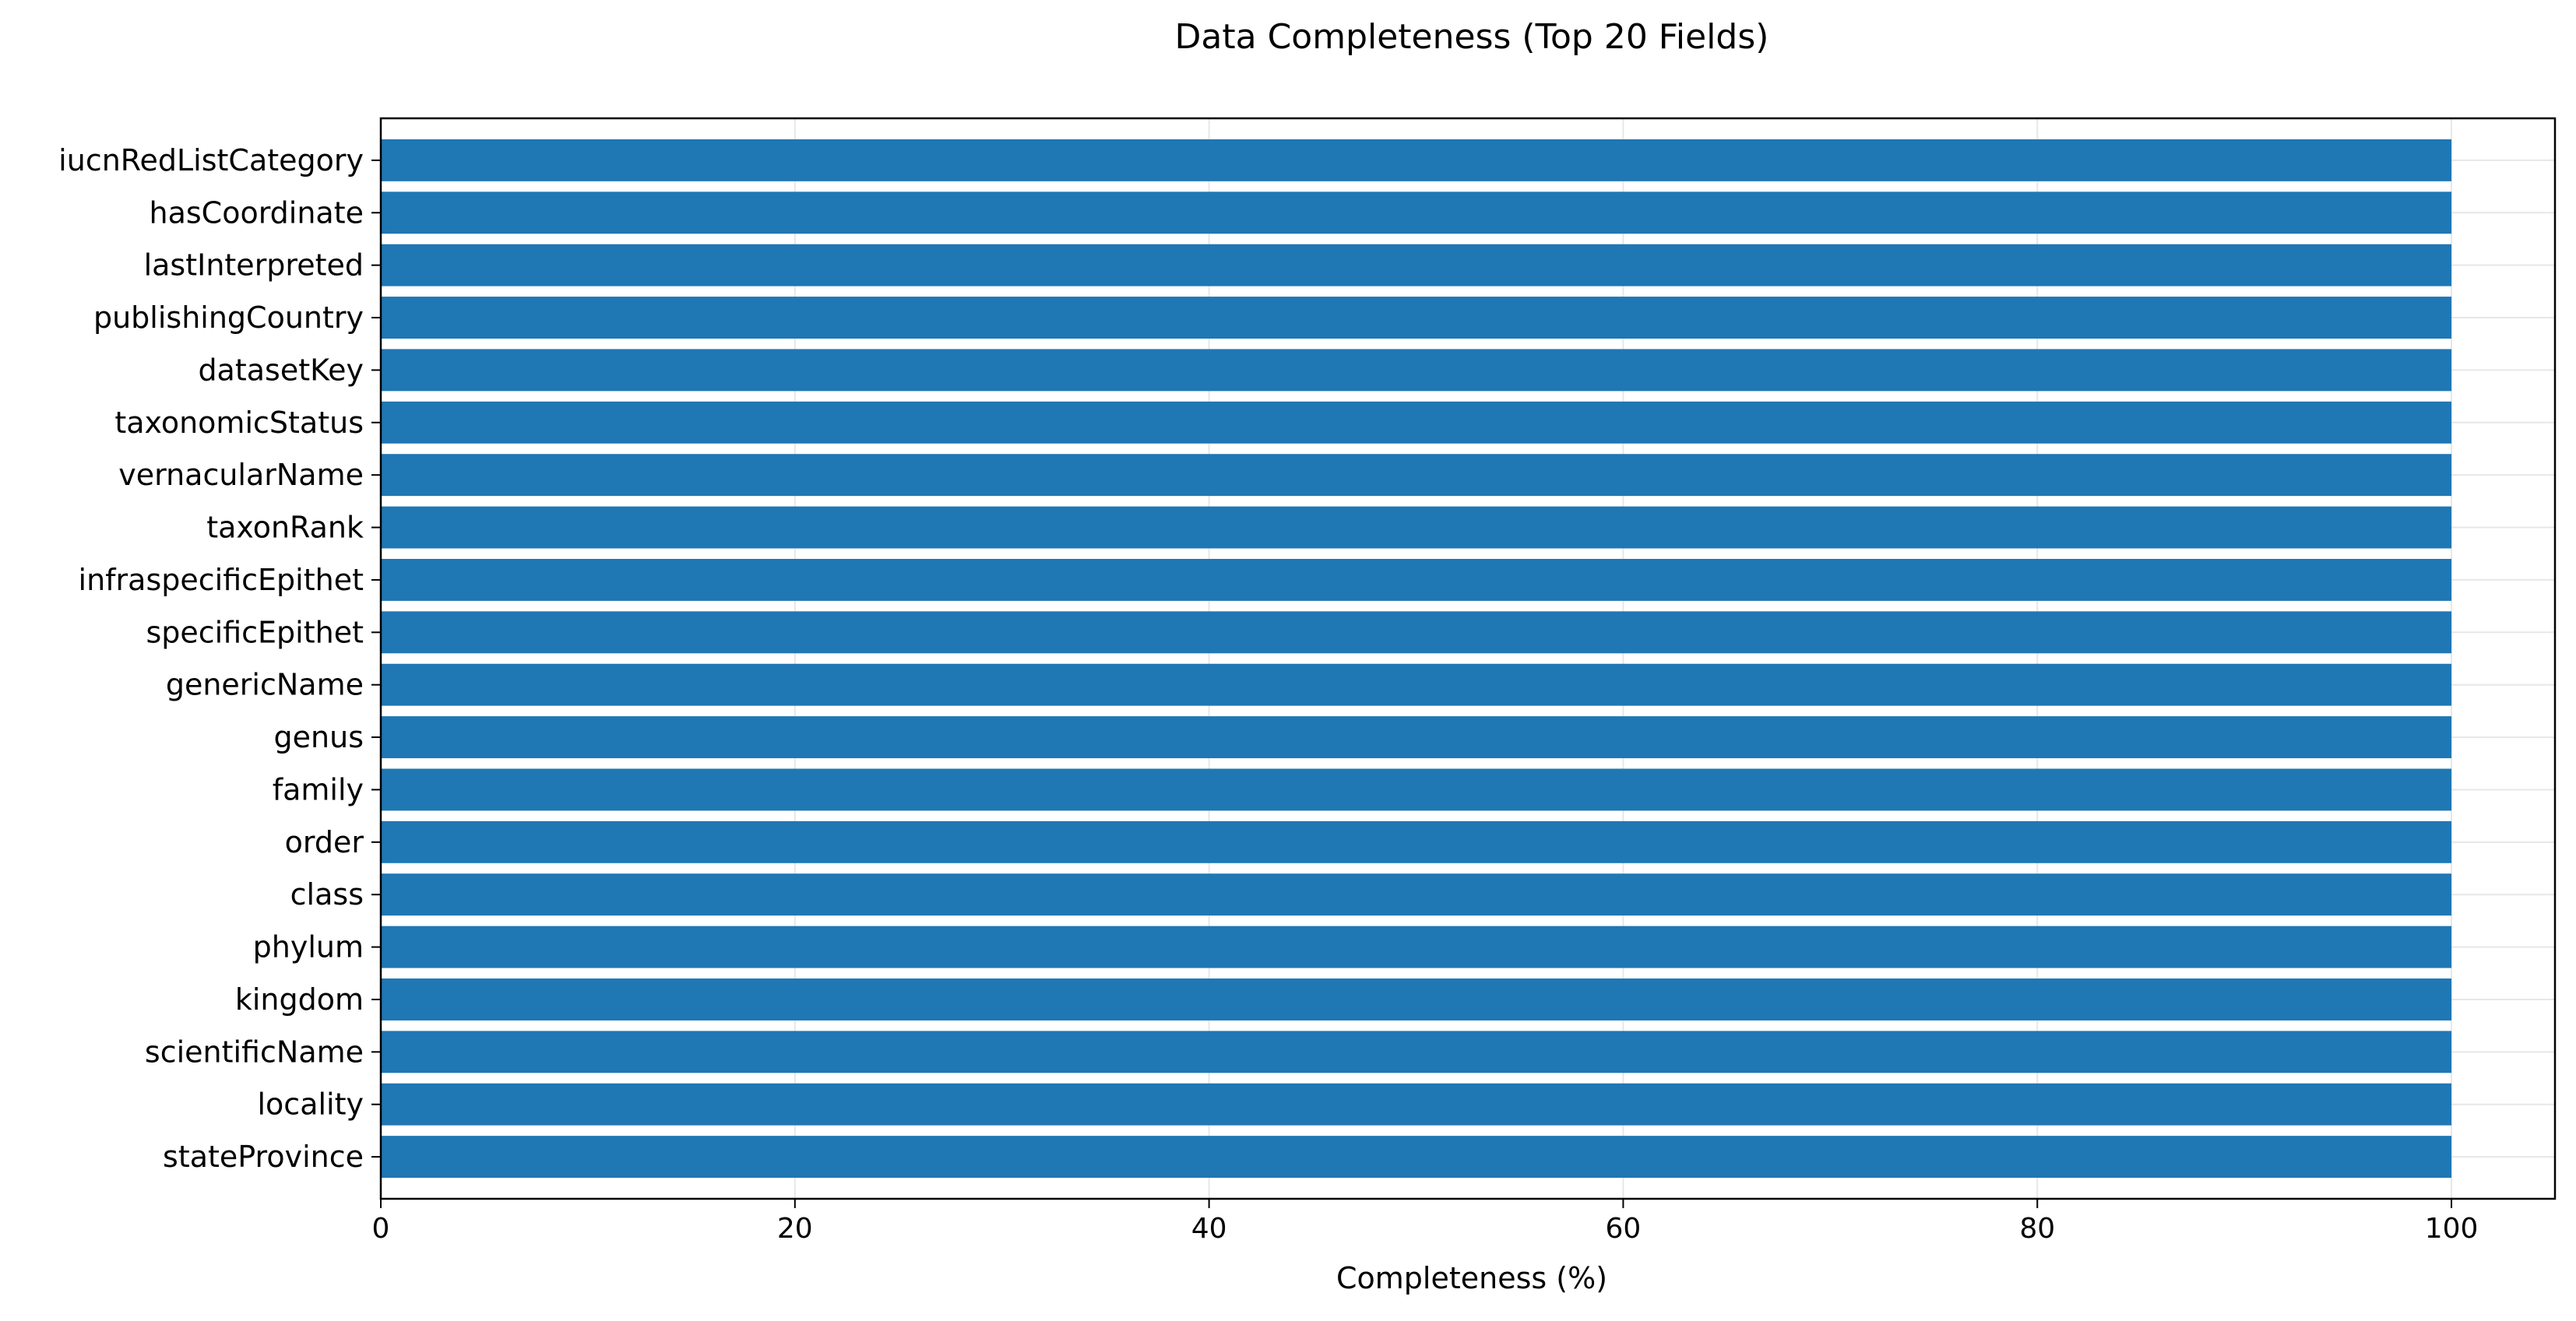  What do you see at coordinates (265, 685) in the screenshot?
I see `y-tick-label: genericName` at bounding box center [265, 685].